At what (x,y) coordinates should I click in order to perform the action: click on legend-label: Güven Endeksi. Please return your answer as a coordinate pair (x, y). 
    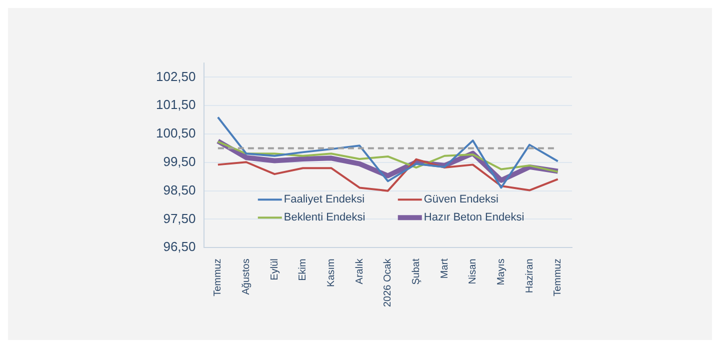
    Looking at the image, I should click on (461, 200).